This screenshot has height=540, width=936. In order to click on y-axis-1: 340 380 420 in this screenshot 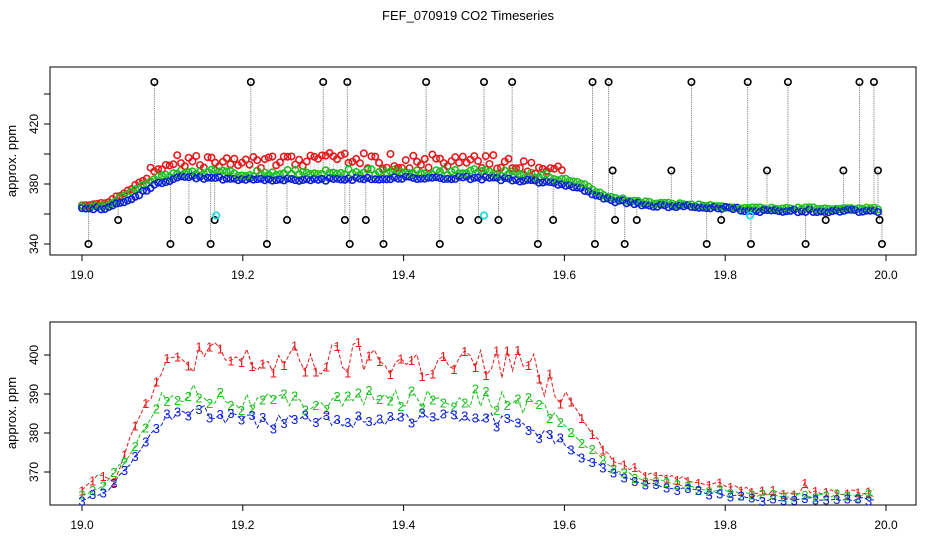, I will do `click(38, 173)`.